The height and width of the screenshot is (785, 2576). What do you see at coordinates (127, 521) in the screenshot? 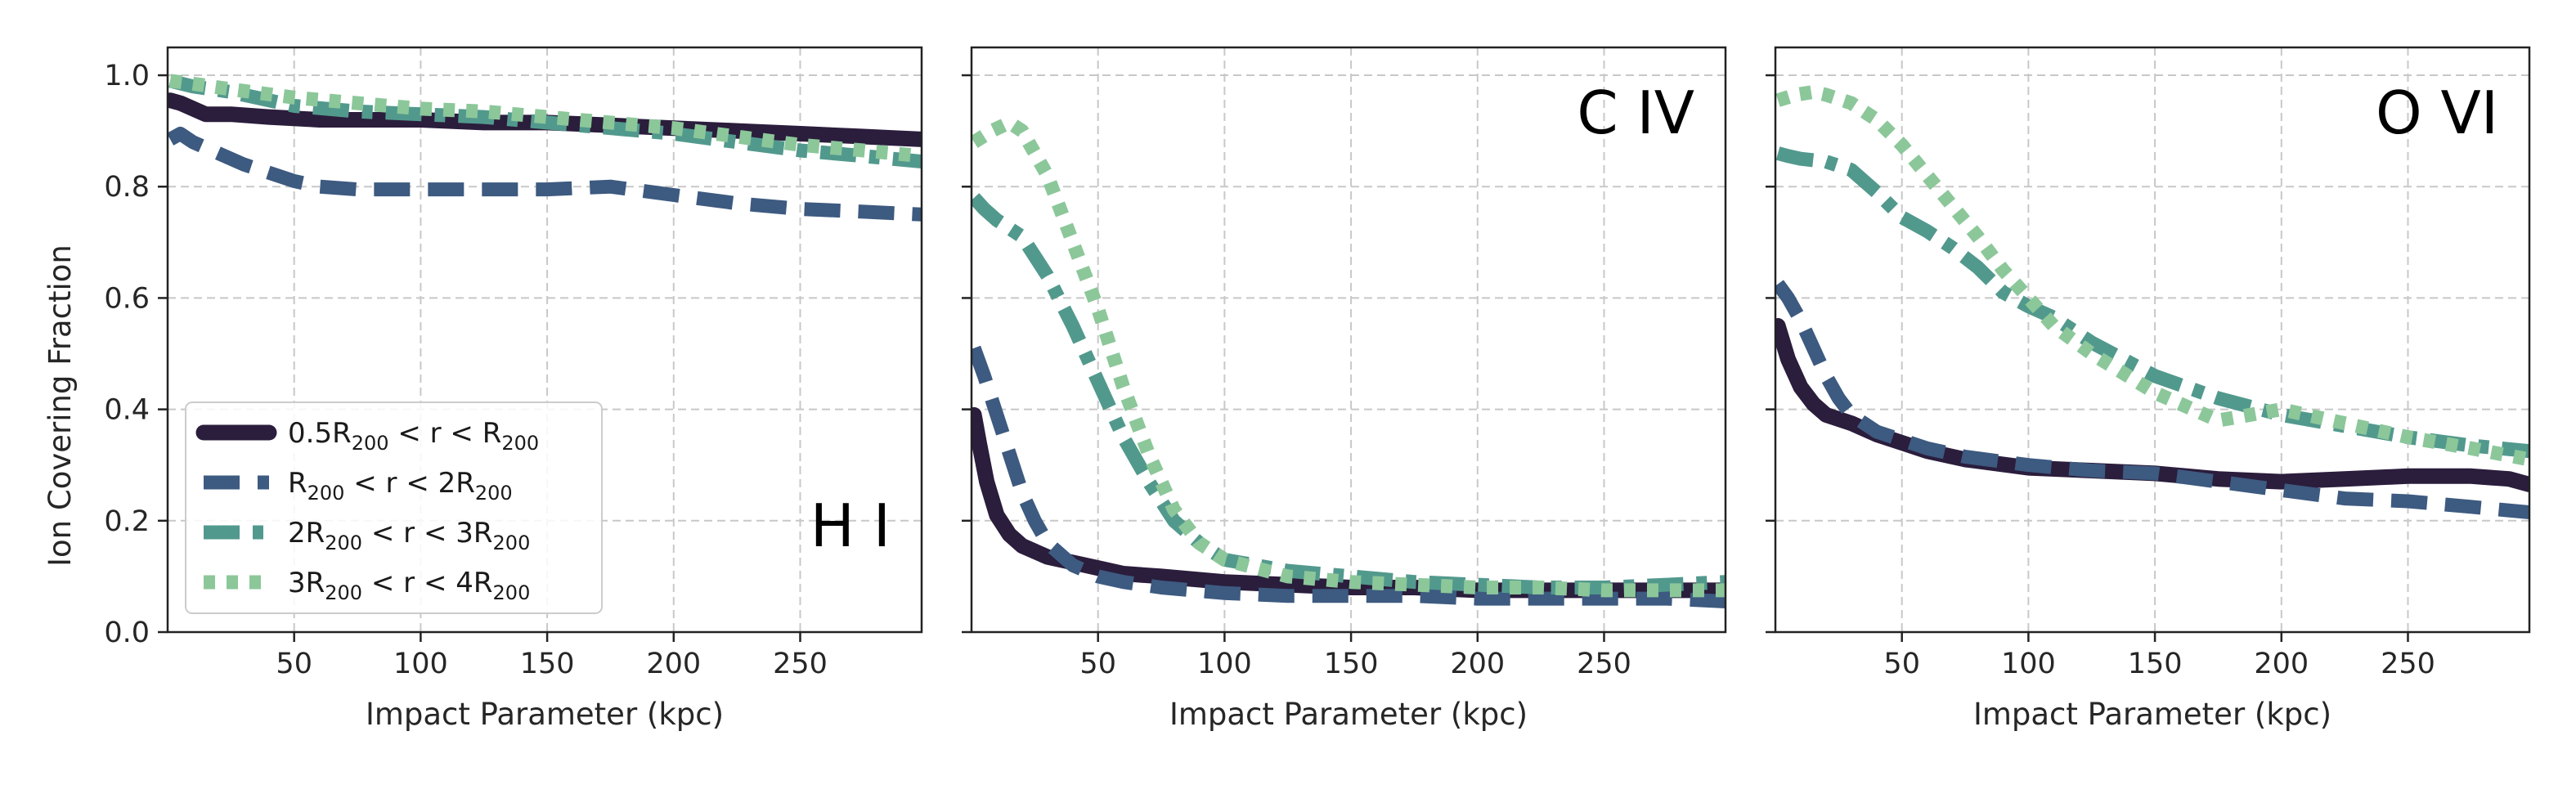
I see `y-tick-label: 0.2` at bounding box center [127, 521].